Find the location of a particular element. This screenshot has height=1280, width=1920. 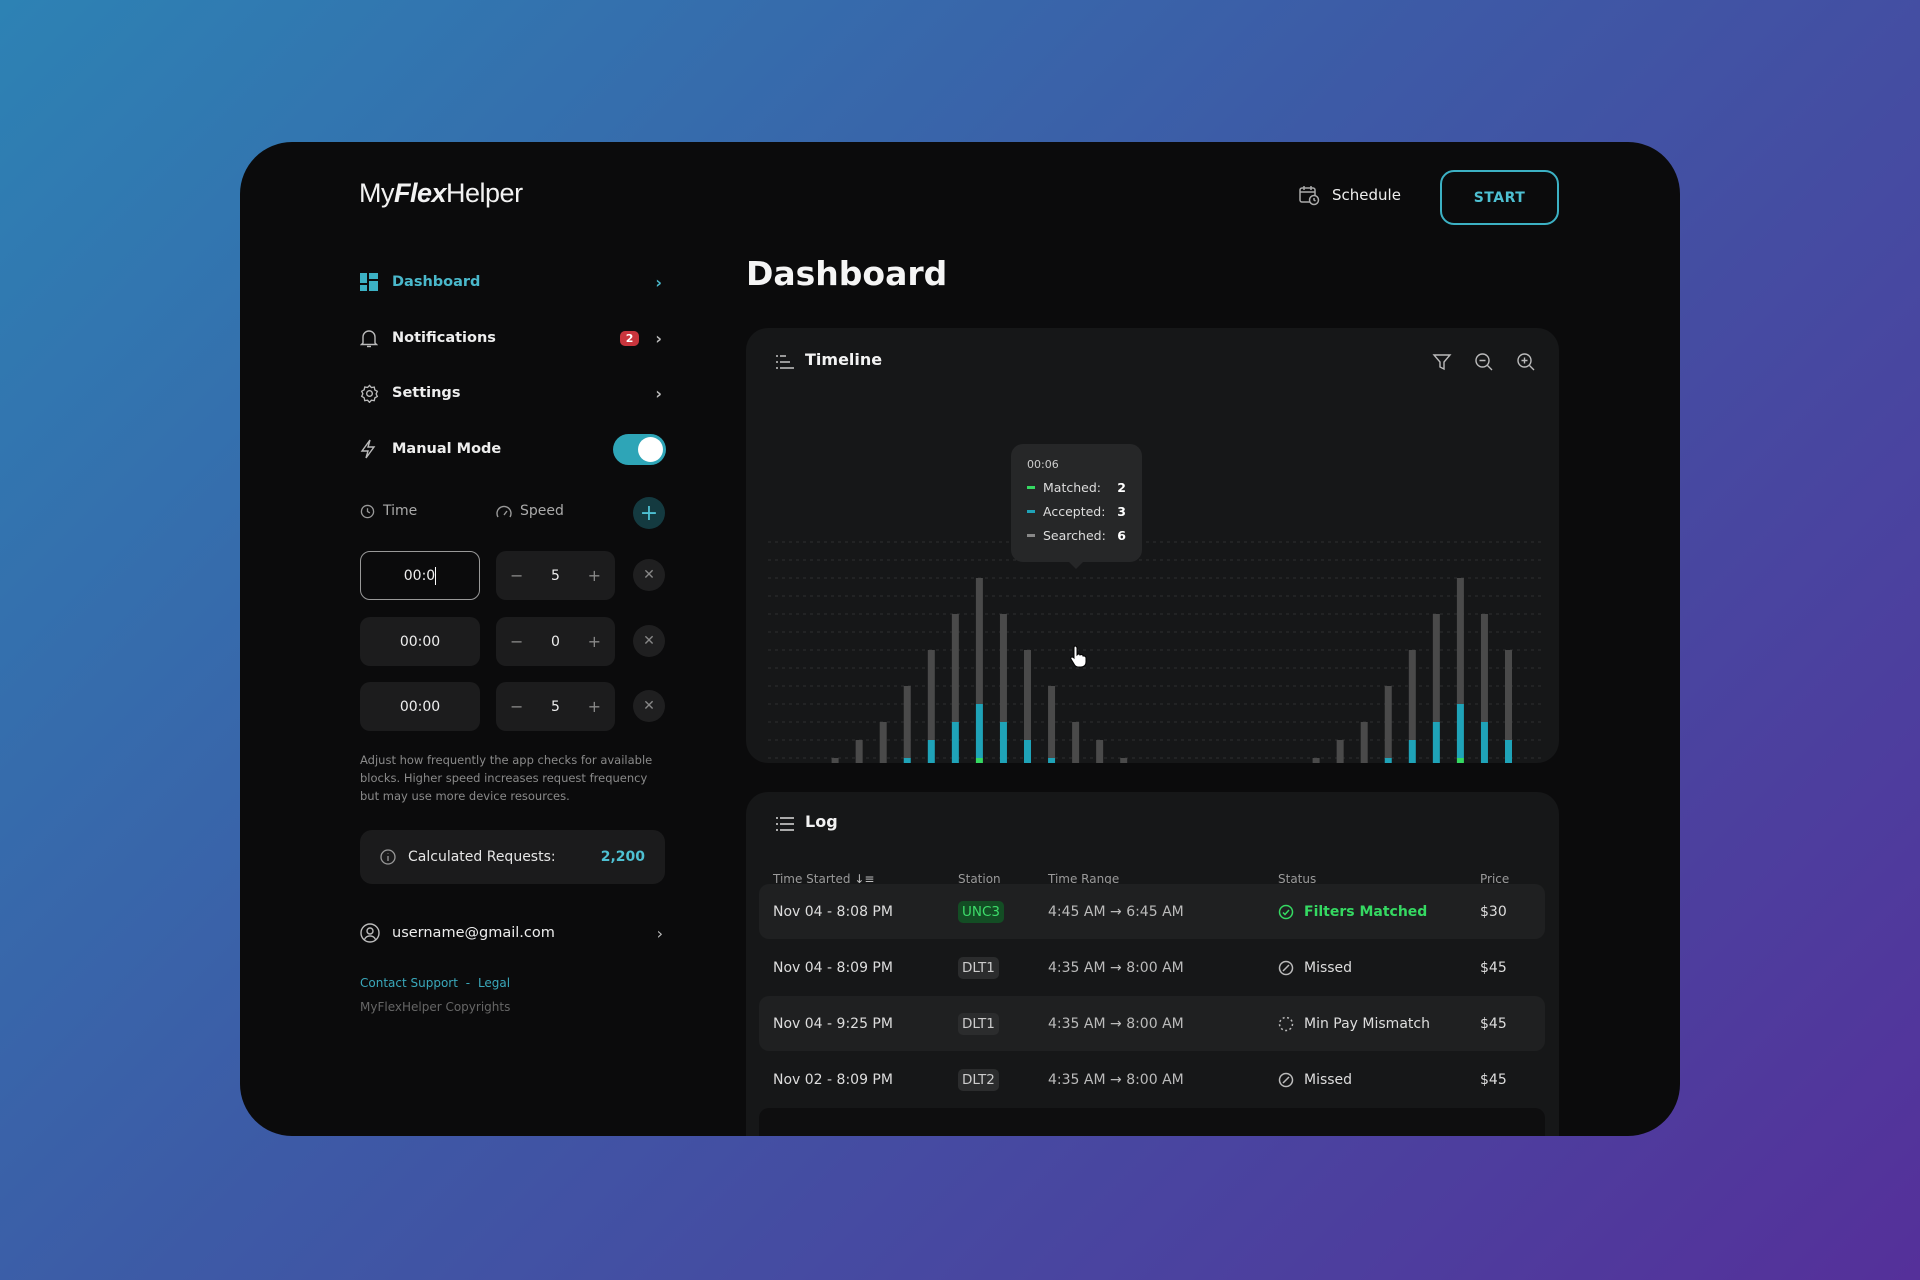

sidebar-item-notifications: Notifications 2 › is located at coordinates (515, 338).